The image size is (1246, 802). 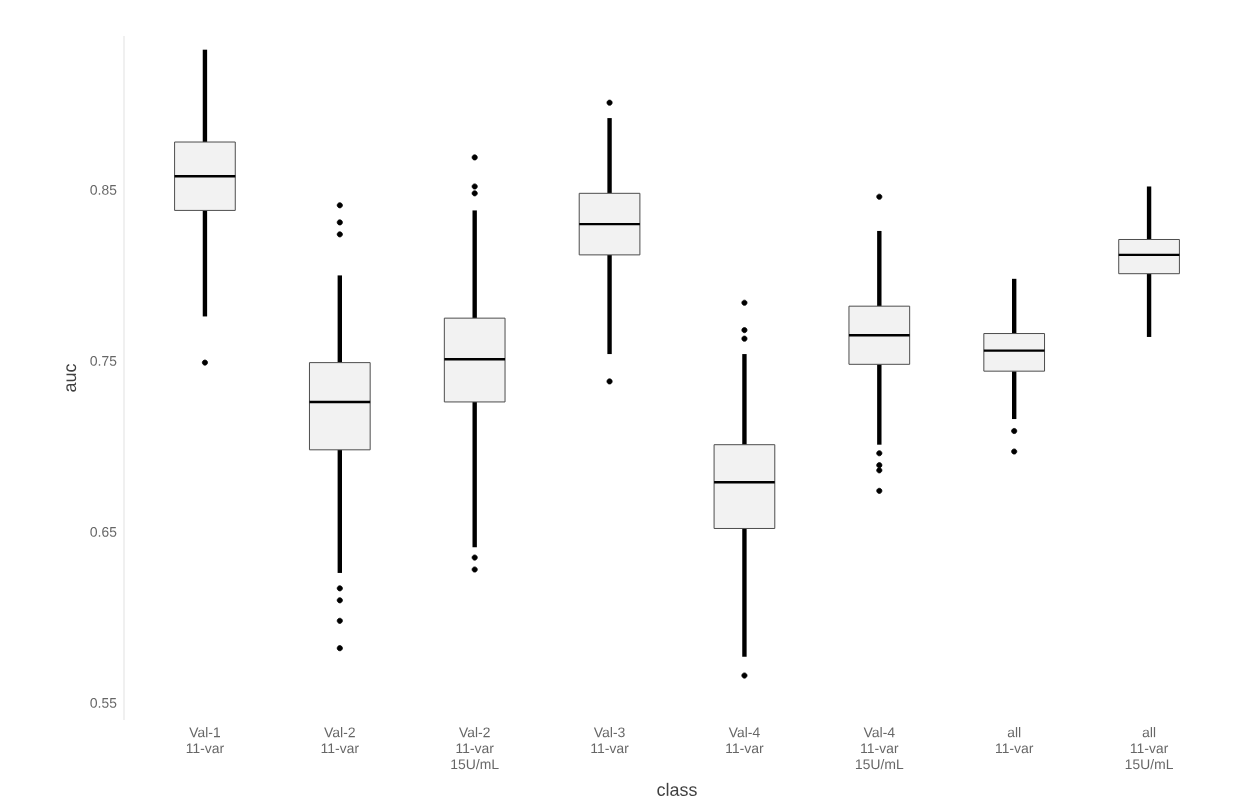 I want to click on x-axis-title: class, so click(x=677, y=789).